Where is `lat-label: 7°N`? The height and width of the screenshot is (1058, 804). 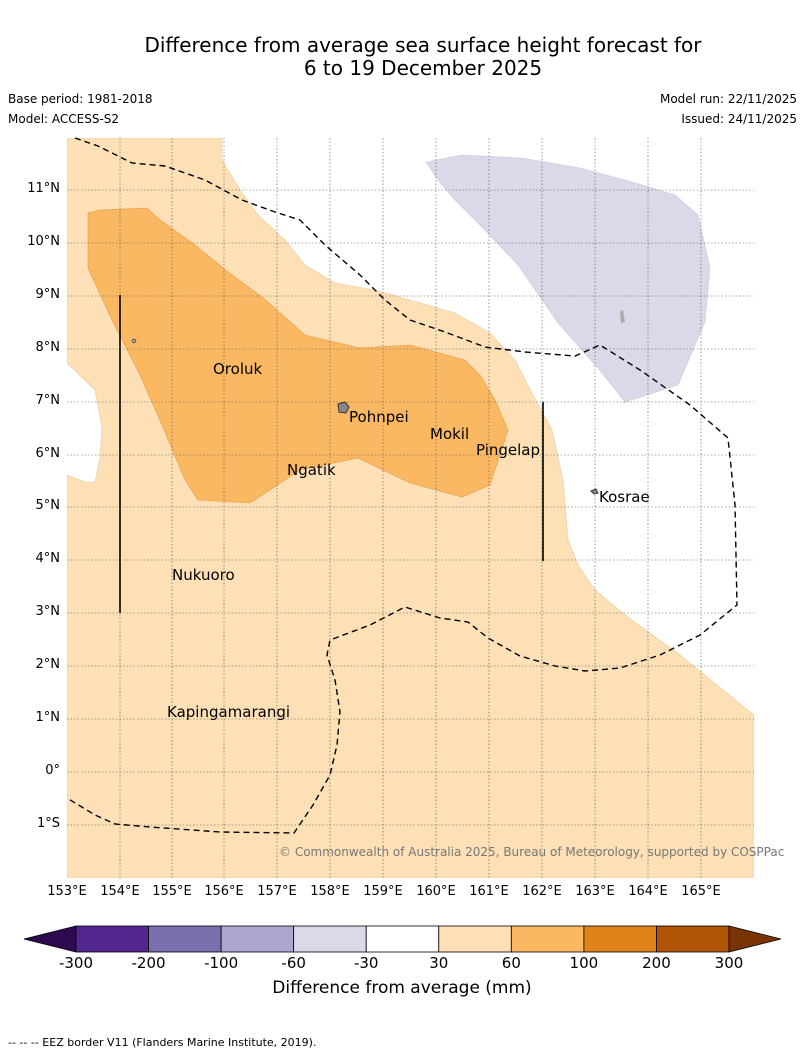
lat-label: 7°N is located at coordinates (48, 400).